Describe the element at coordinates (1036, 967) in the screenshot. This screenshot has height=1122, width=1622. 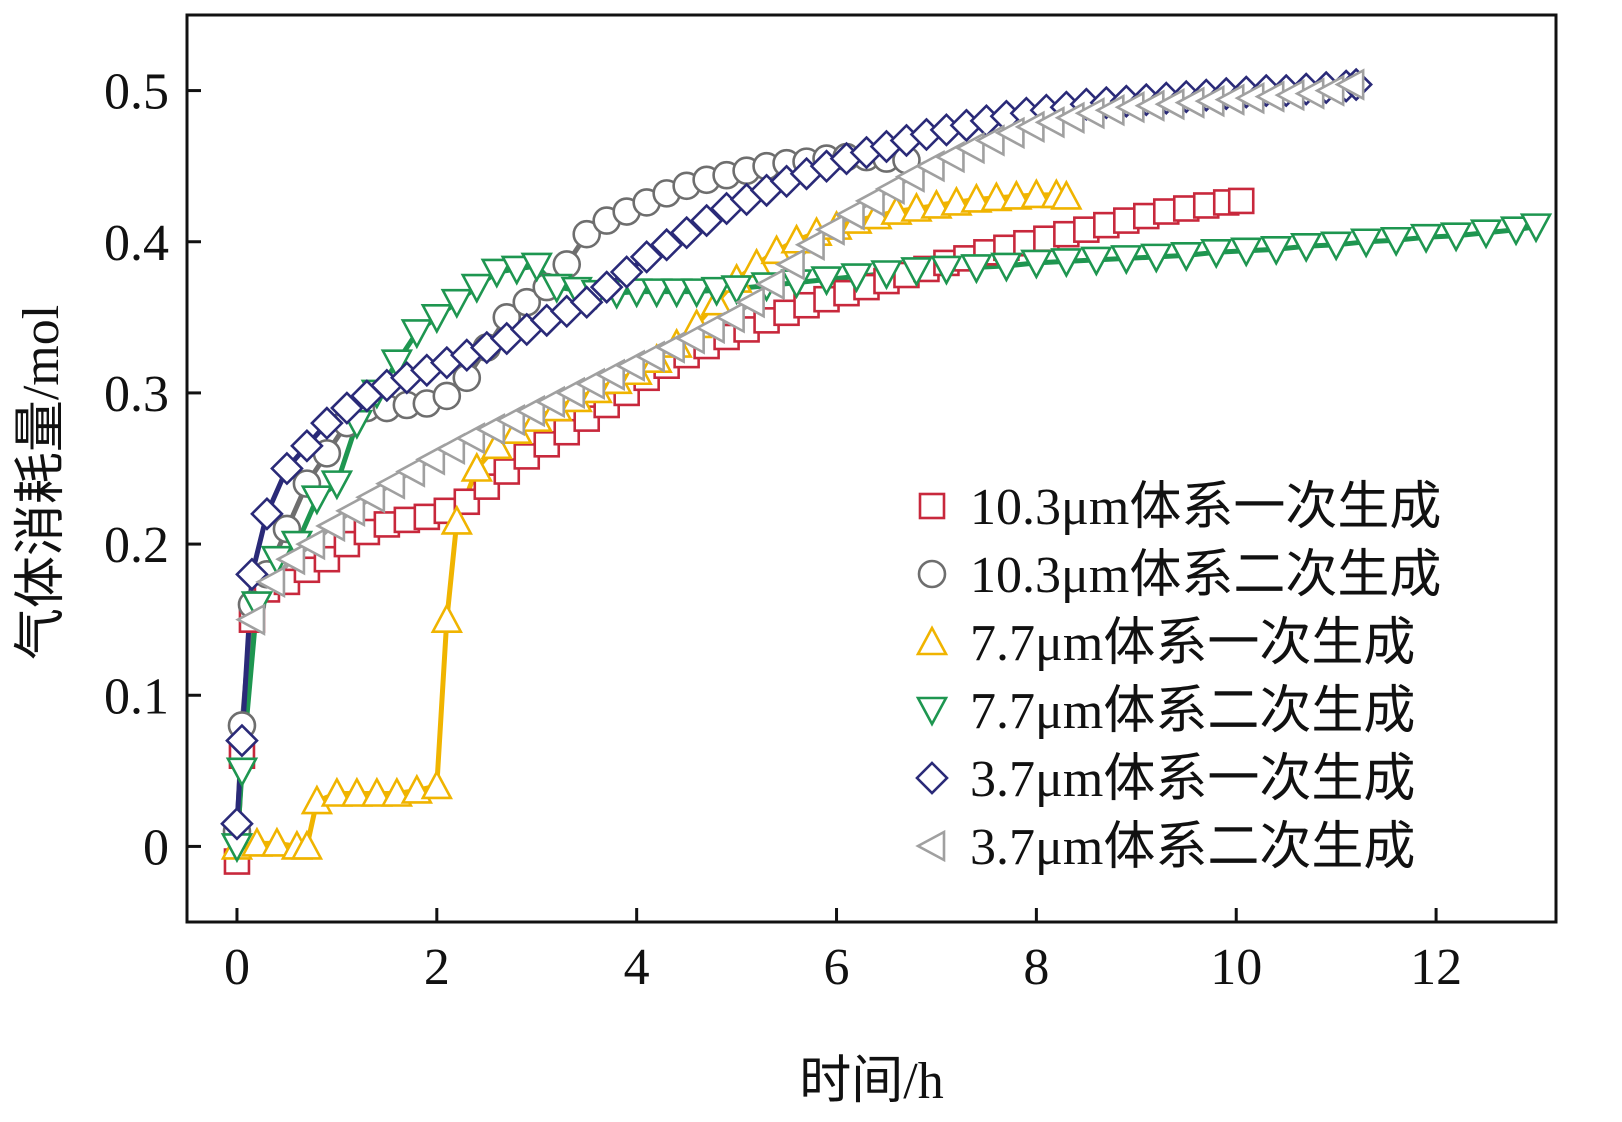
I see `x-tick-label: 8` at that location.